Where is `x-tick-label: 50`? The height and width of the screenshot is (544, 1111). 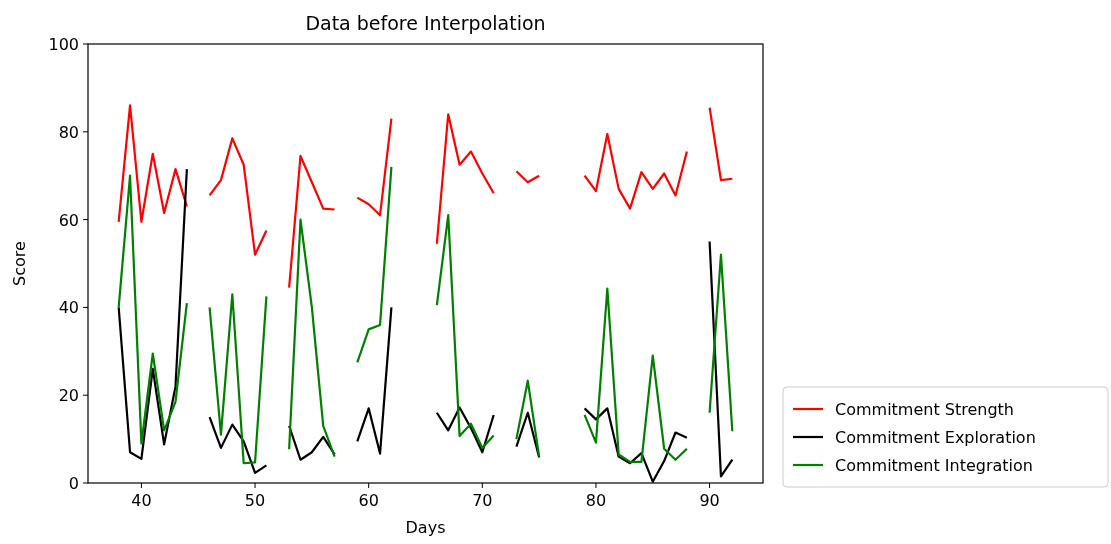
x-tick-label: 50 is located at coordinates (255, 500).